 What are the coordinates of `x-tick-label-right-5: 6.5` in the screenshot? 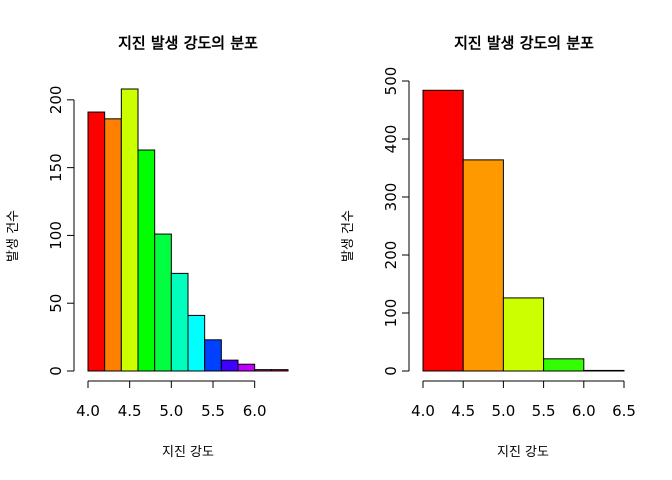 It's located at (624, 411).